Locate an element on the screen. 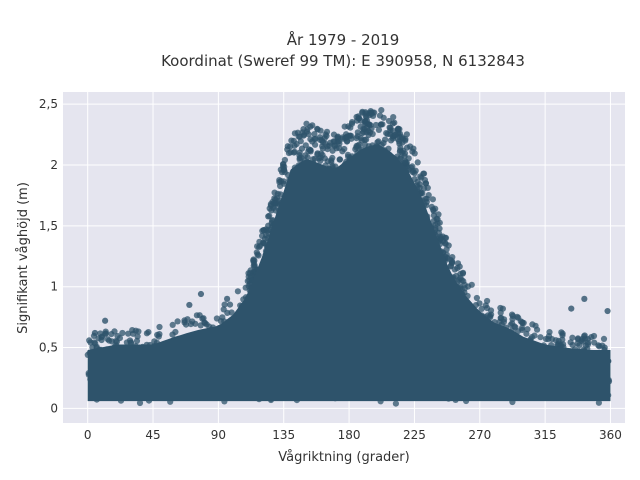 This screenshot has height=480, width=640. x-tick-label: 90 is located at coordinates (218, 435).